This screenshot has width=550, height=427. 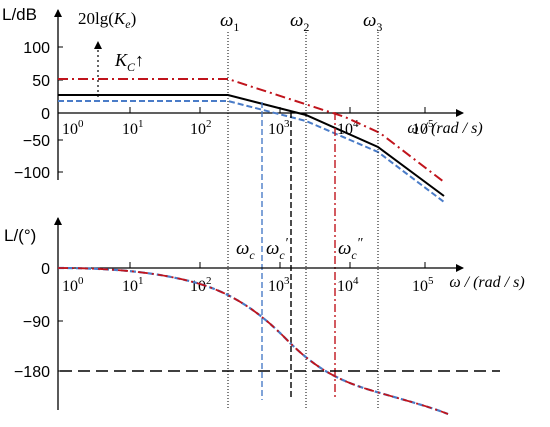 I want to click on kc-label: KC↑, so click(x=129, y=62).